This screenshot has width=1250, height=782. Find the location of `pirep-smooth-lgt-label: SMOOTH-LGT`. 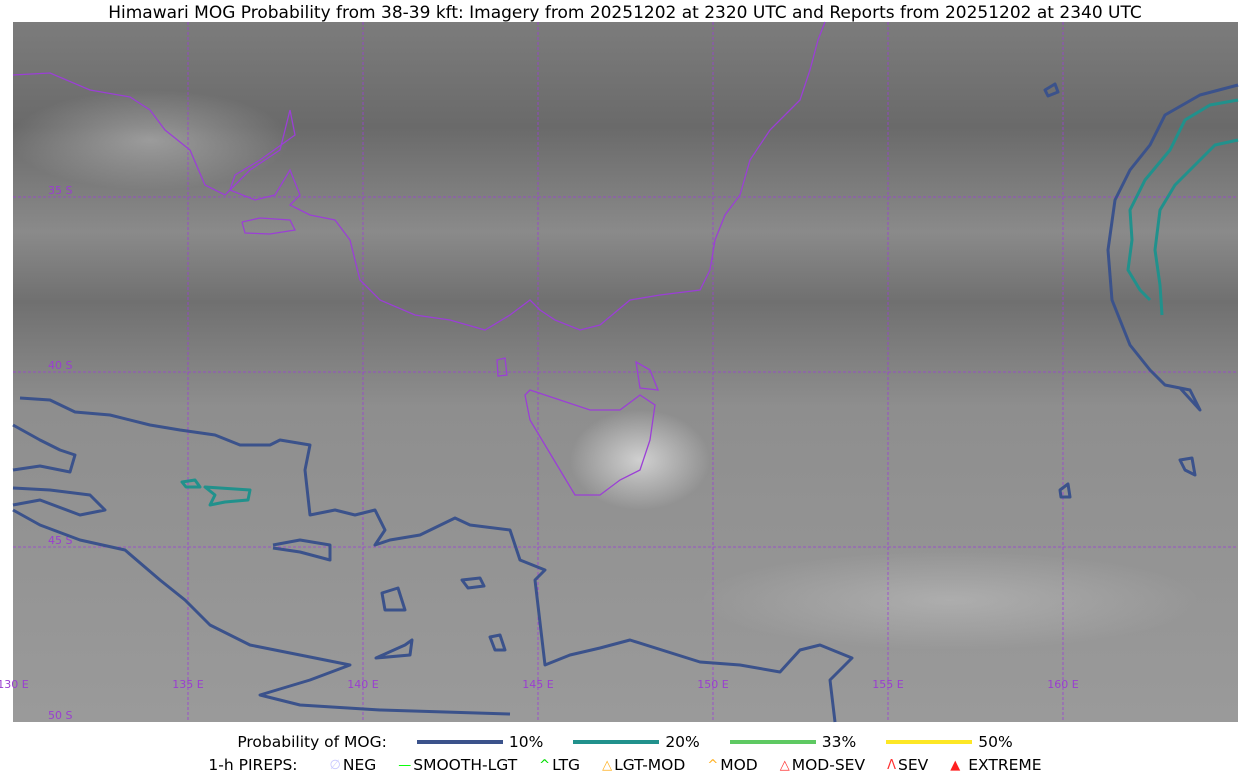

pirep-smooth-lgt-label: SMOOTH-LGT is located at coordinates (465, 765).